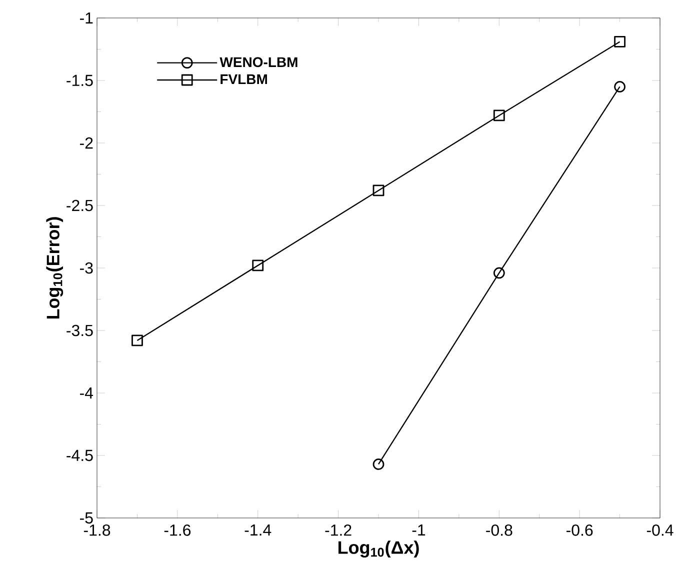 The image size is (676, 578). I want to click on x-tick-label: -0.4, so click(660, 530).